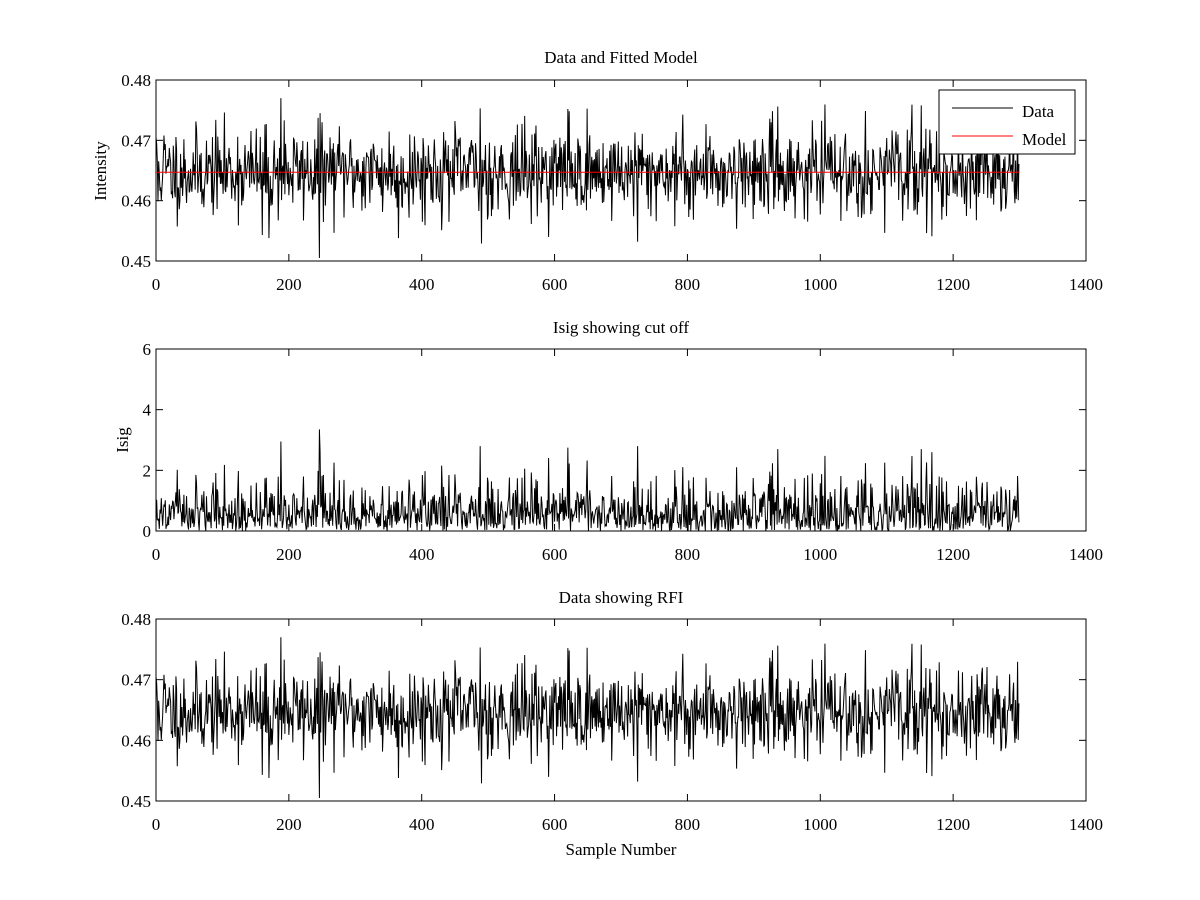  What do you see at coordinates (100, 171) in the screenshot?
I see `y-axis-label: Intensity` at bounding box center [100, 171].